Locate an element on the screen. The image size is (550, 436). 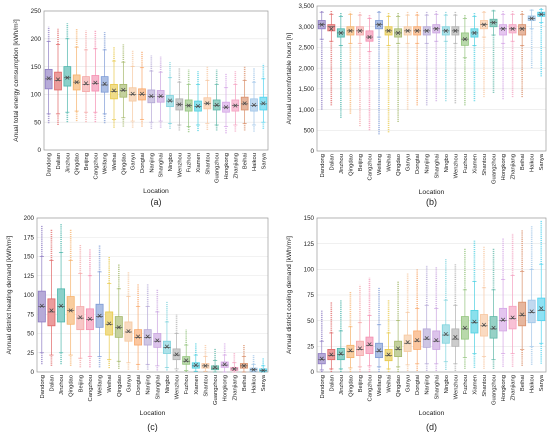
x-tick-label: Weifang is located at coordinates (101, 385).